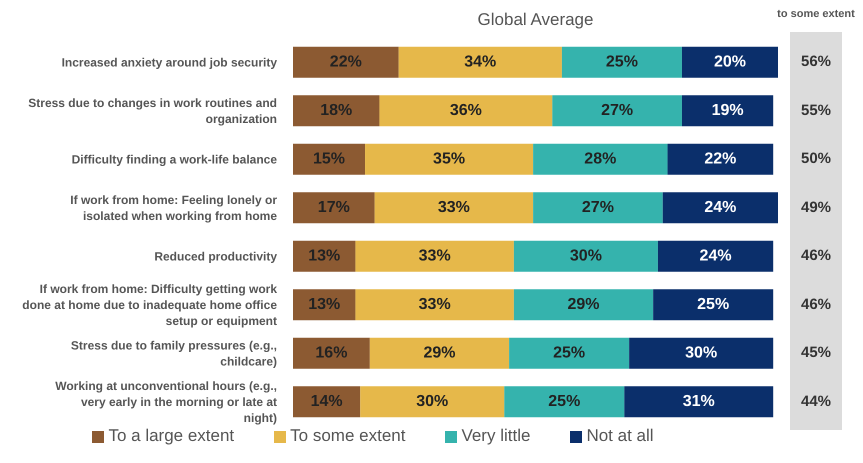 This screenshot has width=863, height=463. I want to click on data-label: 15%, so click(329, 159).